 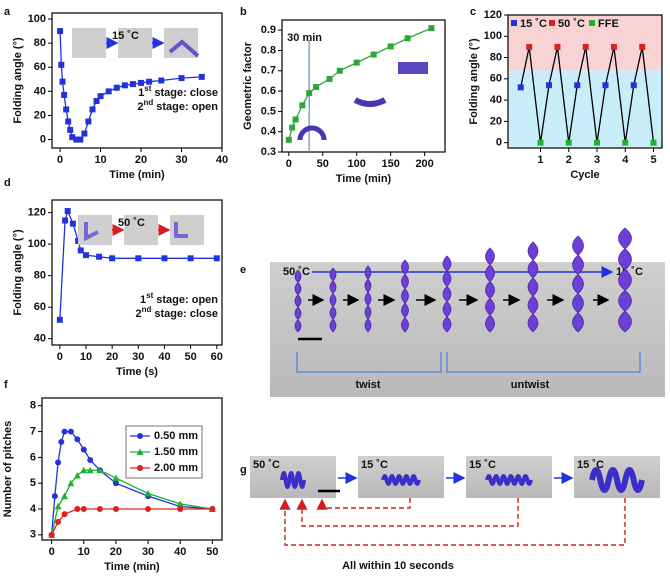 What do you see at coordinates (176, 452) in the screenshot?
I see `legend-label: 1.50 mm` at bounding box center [176, 452].